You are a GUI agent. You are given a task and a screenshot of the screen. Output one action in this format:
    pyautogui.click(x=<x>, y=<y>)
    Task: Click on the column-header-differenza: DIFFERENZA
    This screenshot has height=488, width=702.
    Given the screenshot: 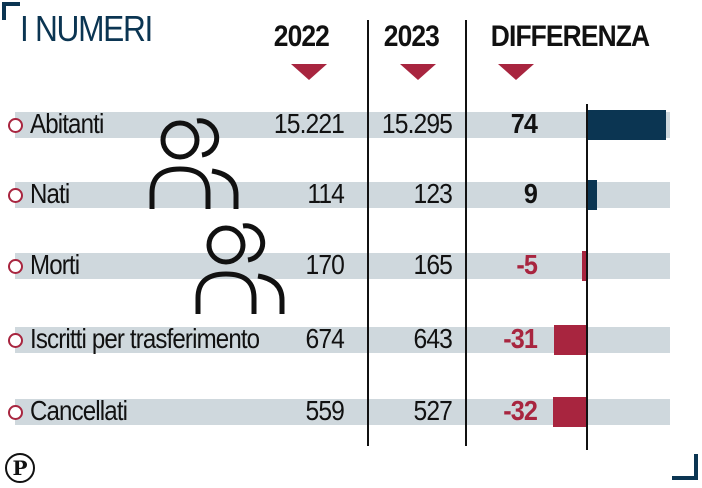 What is the action you would take?
    pyautogui.click(x=570, y=36)
    